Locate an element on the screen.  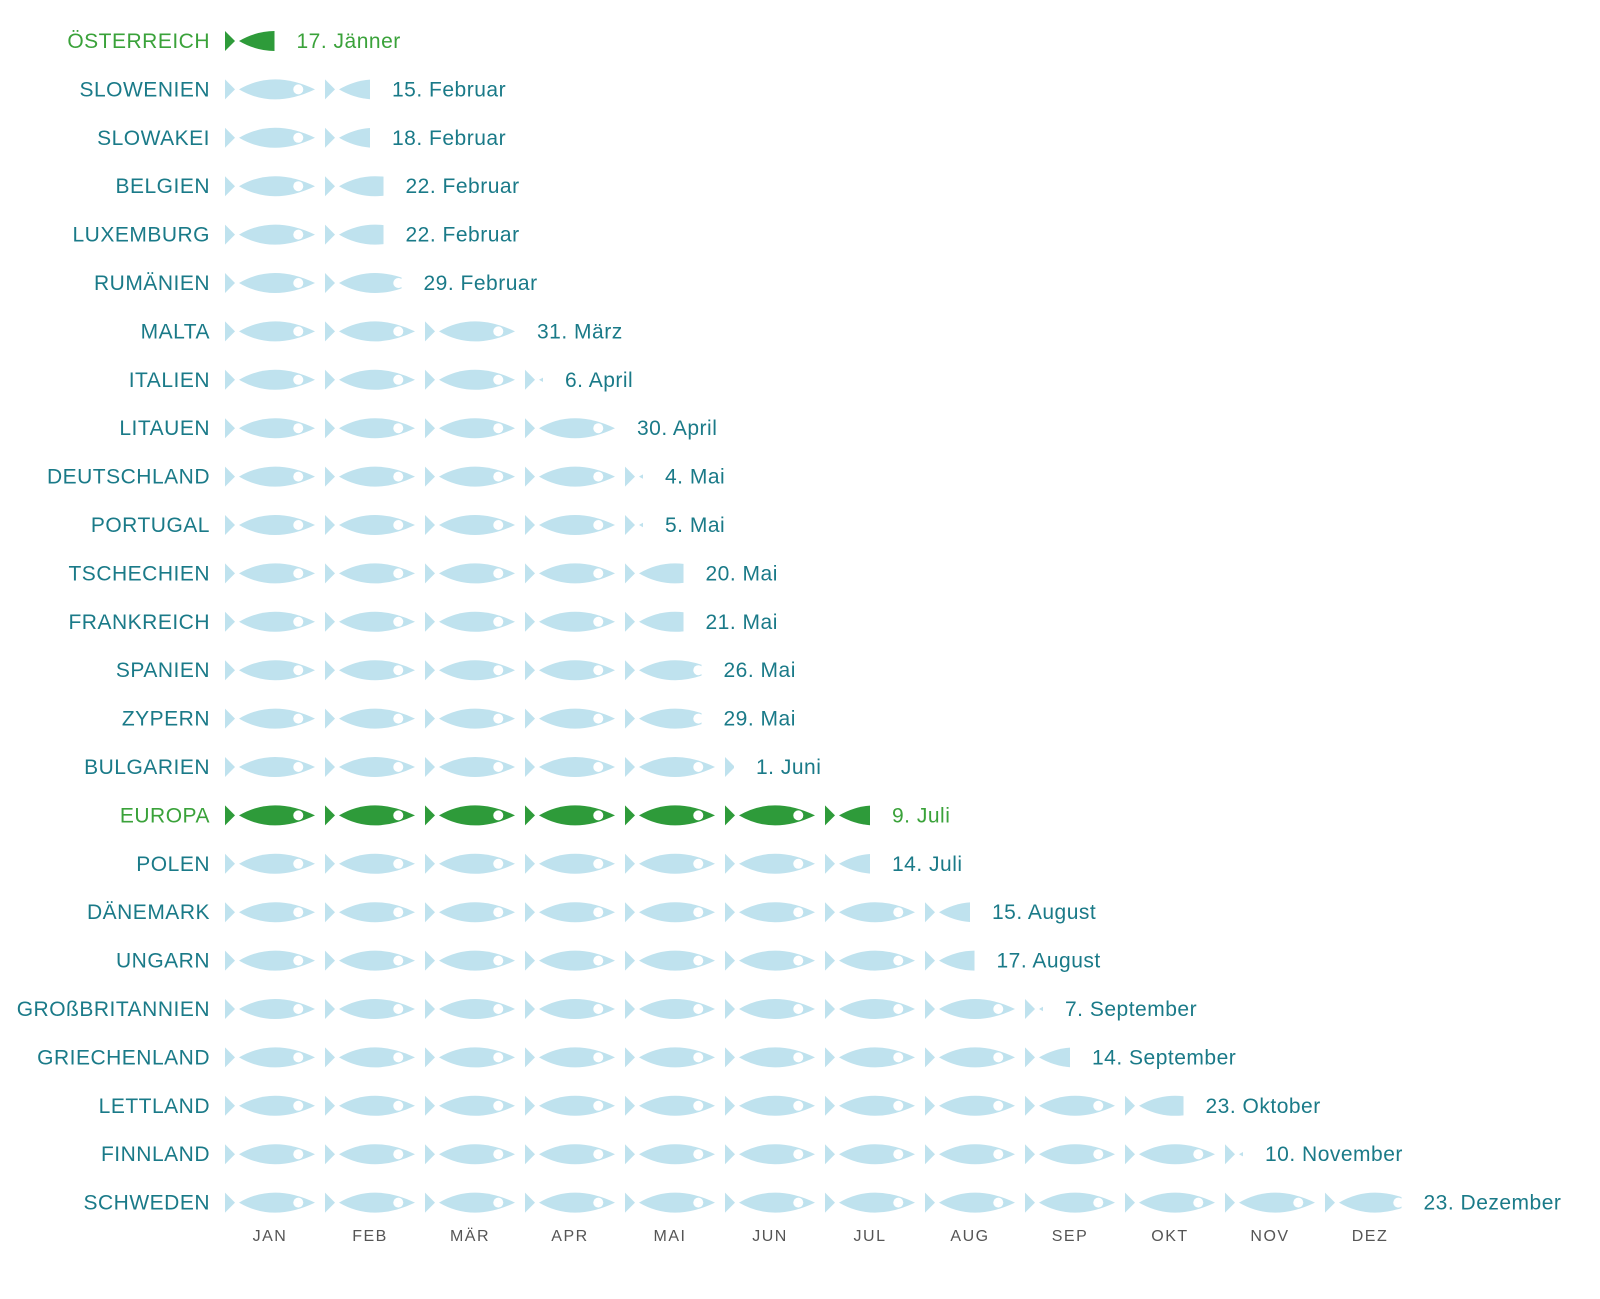
country-label: LITAUEN is located at coordinates (164, 428).